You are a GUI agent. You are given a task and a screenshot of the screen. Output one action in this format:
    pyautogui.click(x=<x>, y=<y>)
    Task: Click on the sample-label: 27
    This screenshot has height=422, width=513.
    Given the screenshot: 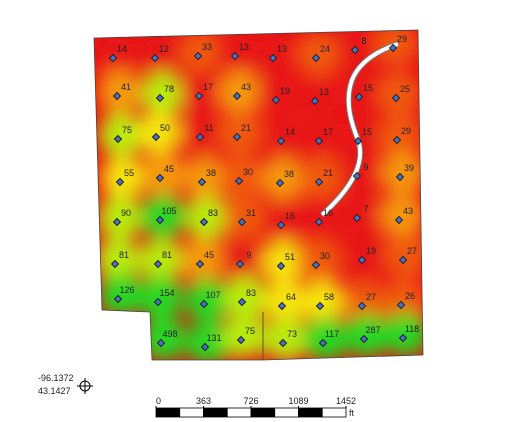 What is the action you would take?
    pyautogui.click(x=412, y=251)
    